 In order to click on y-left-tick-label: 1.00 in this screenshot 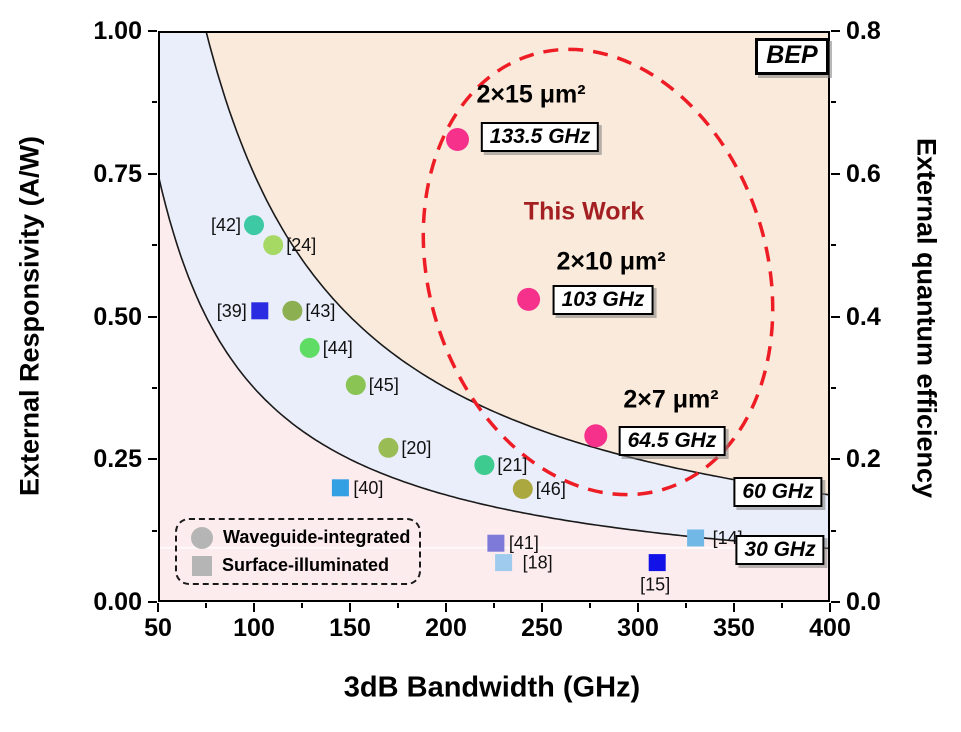, I will do `click(117, 31)`.